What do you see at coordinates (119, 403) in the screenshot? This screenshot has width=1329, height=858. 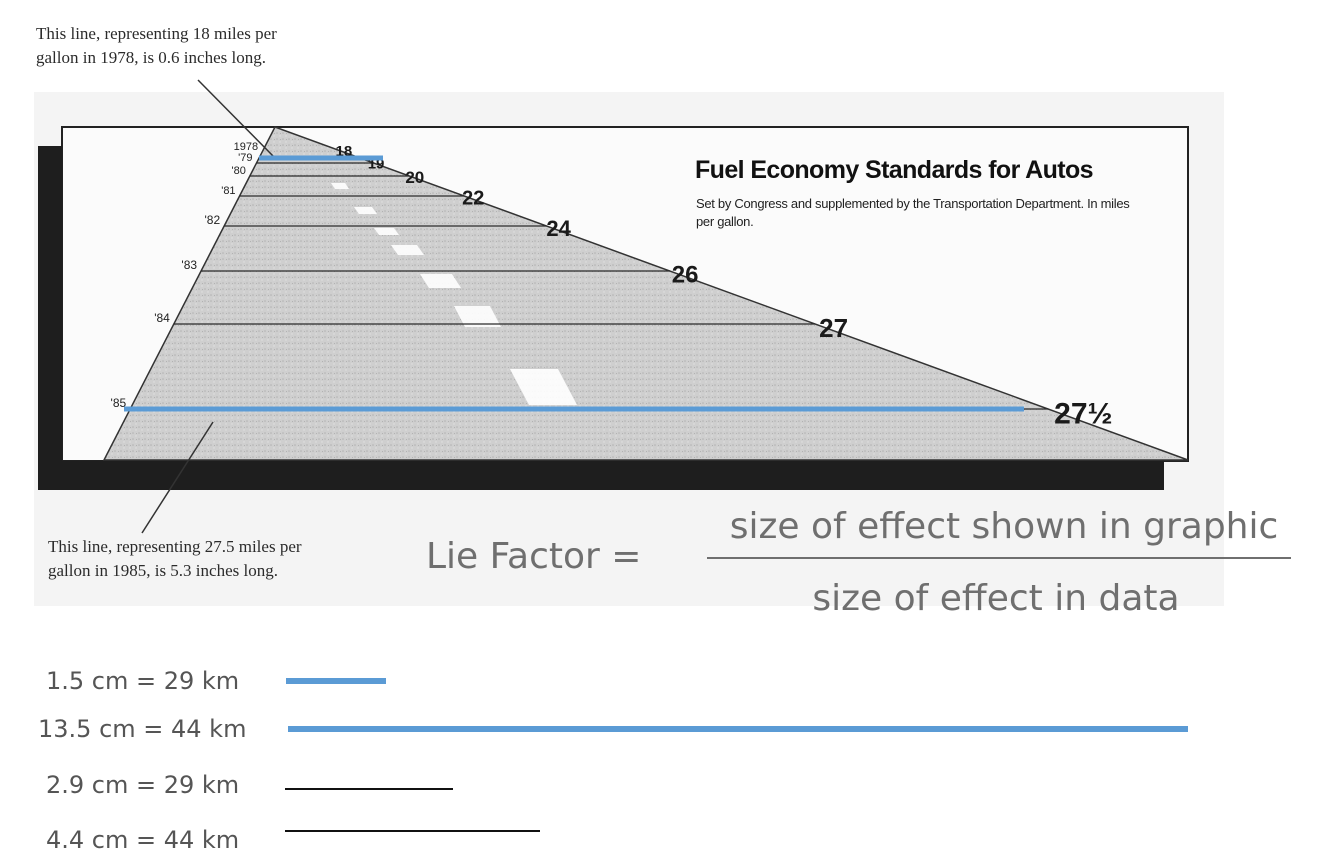 I see `year-label: '85` at bounding box center [119, 403].